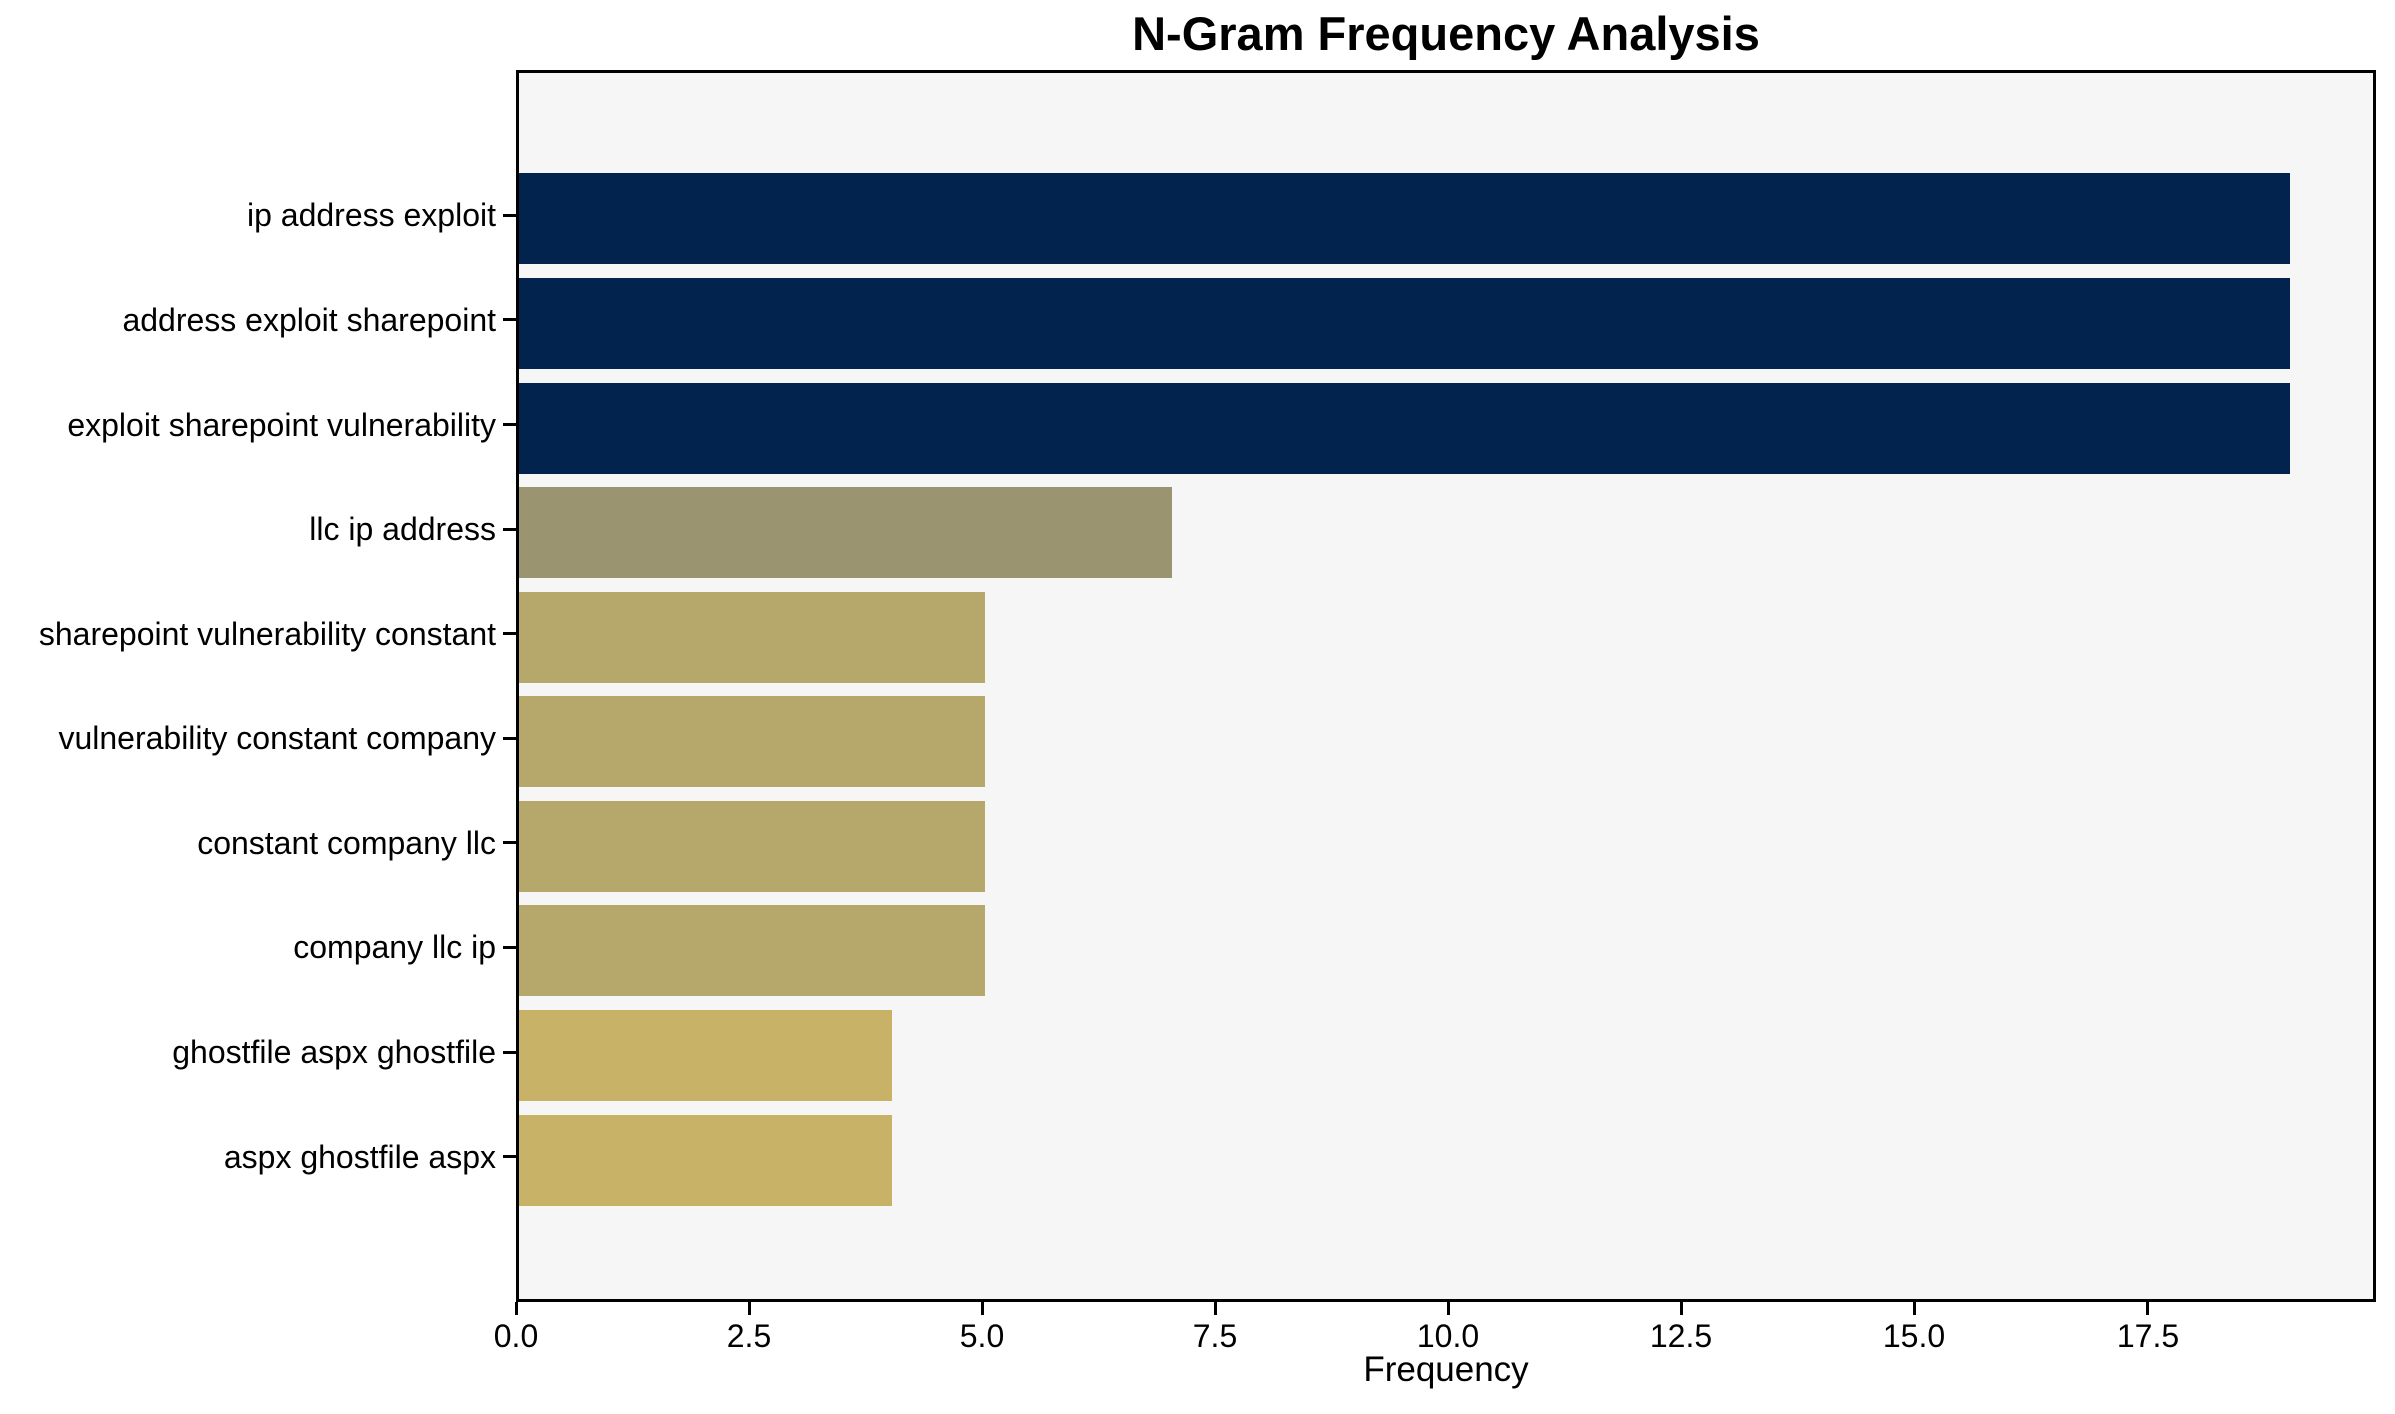  Describe the element at coordinates (359, 1157) in the screenshot. I see `y-tick-label: aspx ghostfile aspx` at that location.